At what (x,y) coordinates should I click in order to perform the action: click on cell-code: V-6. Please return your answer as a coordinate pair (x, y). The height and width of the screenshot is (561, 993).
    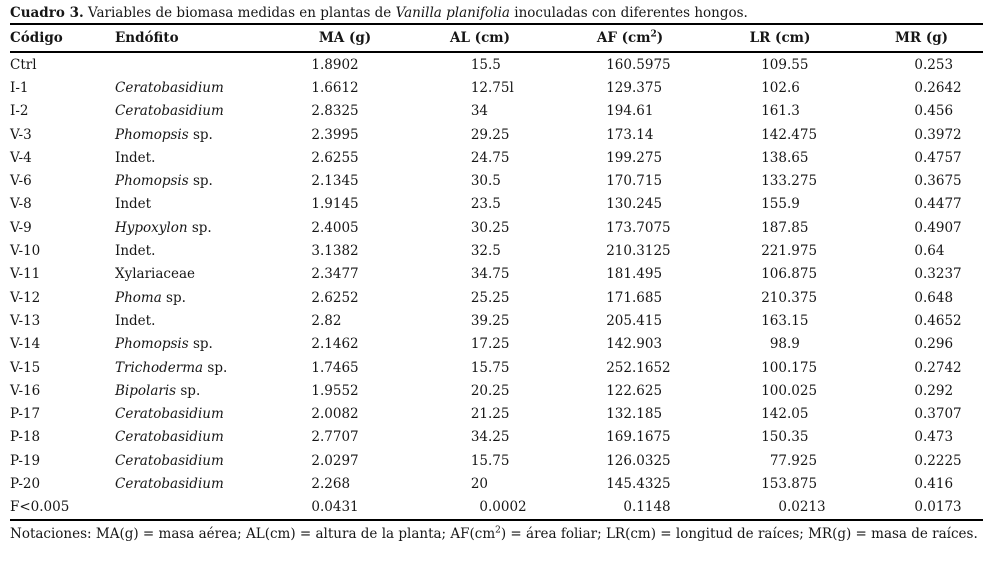
    Looking at the image, I should click on (21, 181).